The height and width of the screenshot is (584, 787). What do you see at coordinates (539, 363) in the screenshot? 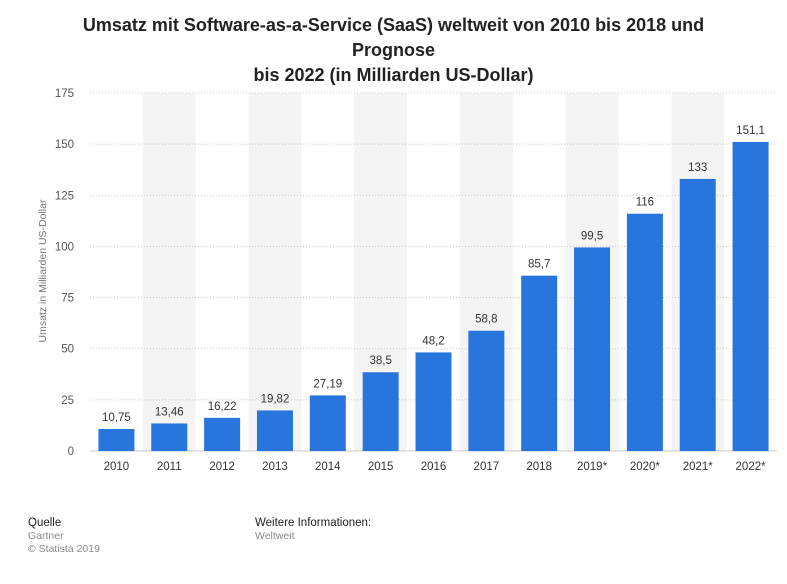
I see `bar-2018` at bounding box center [539, 363].